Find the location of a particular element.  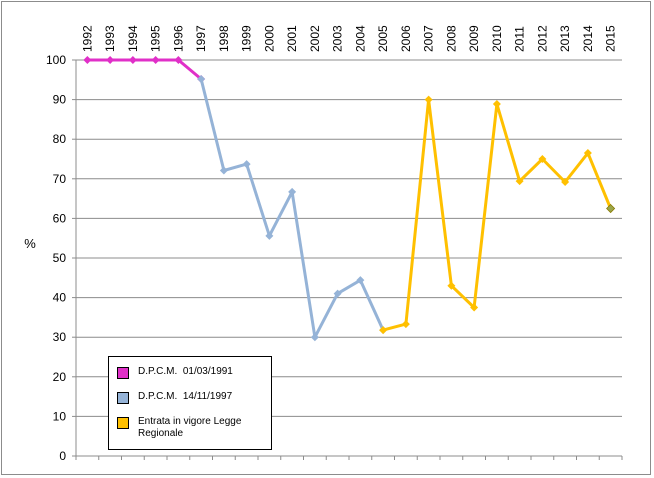

data-point-2002-s2 is located at coordinates (314, 337).